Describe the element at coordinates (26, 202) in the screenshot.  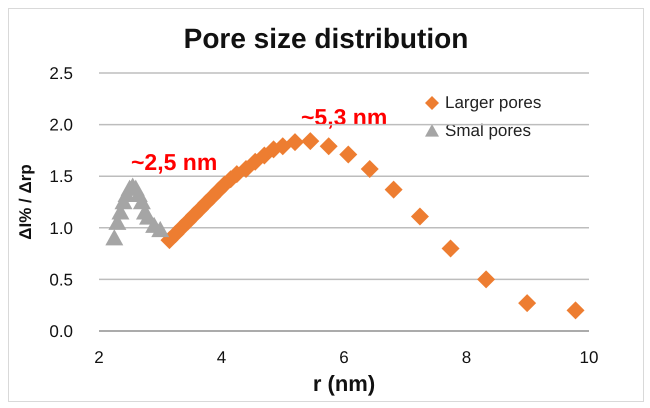
I see `y-axis-title: ΔI% / Δrp` at that location.